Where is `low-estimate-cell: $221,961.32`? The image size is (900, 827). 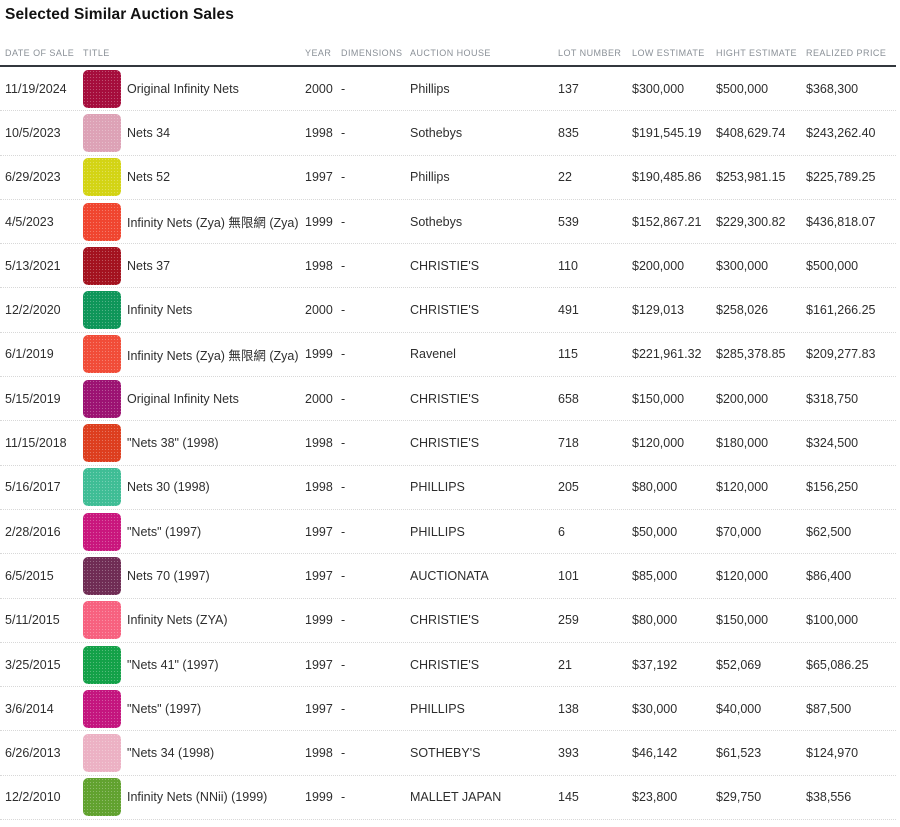 low-estimate-cell: $221,961.32 is located at coordinates (667, 354).